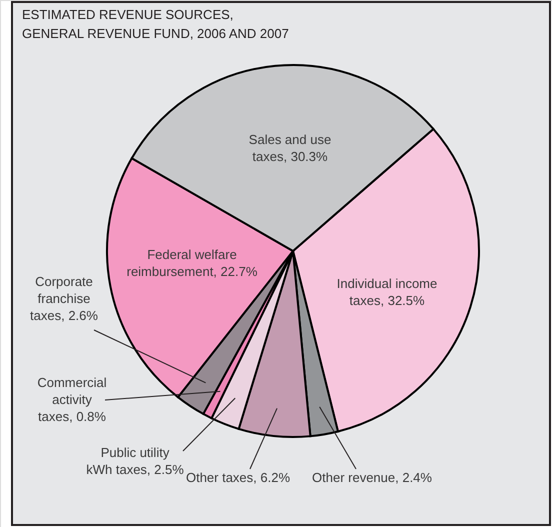  I want to click on slice-label: Sales and use taxes, 30.3%, so click(290, 148).